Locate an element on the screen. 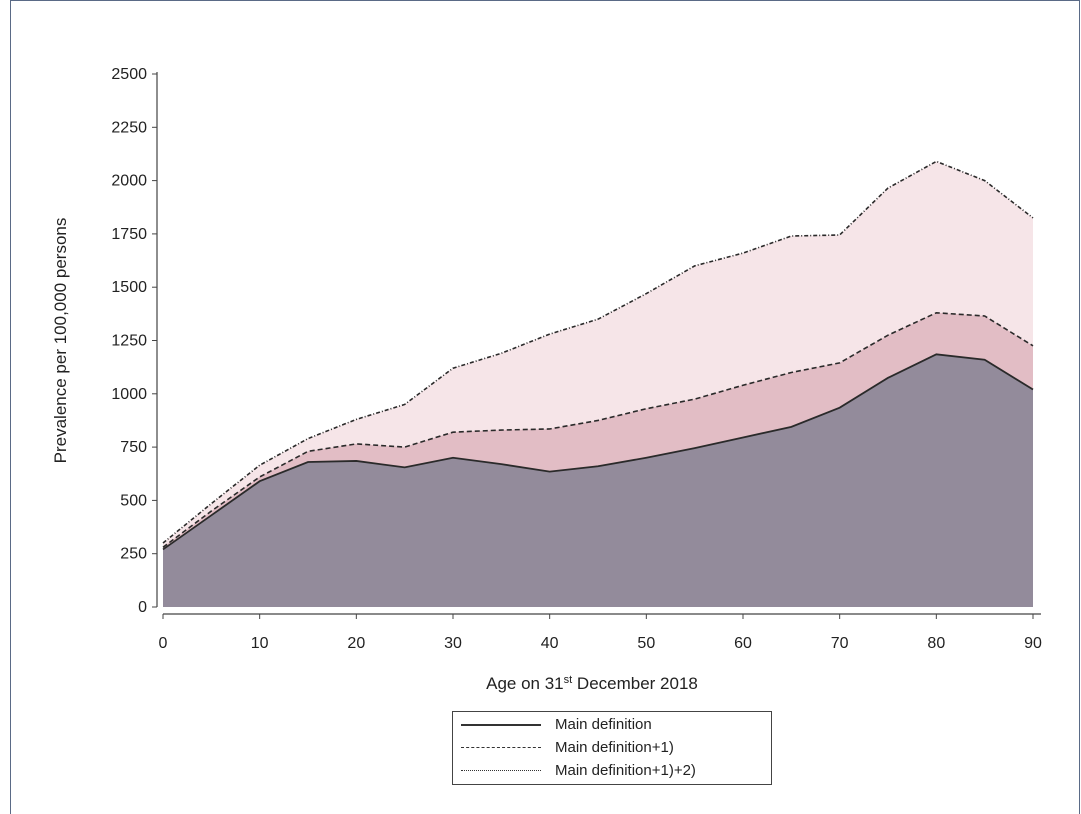  x-axis-label: Age on 31st December 2018 is located at coordinates (592, 683).